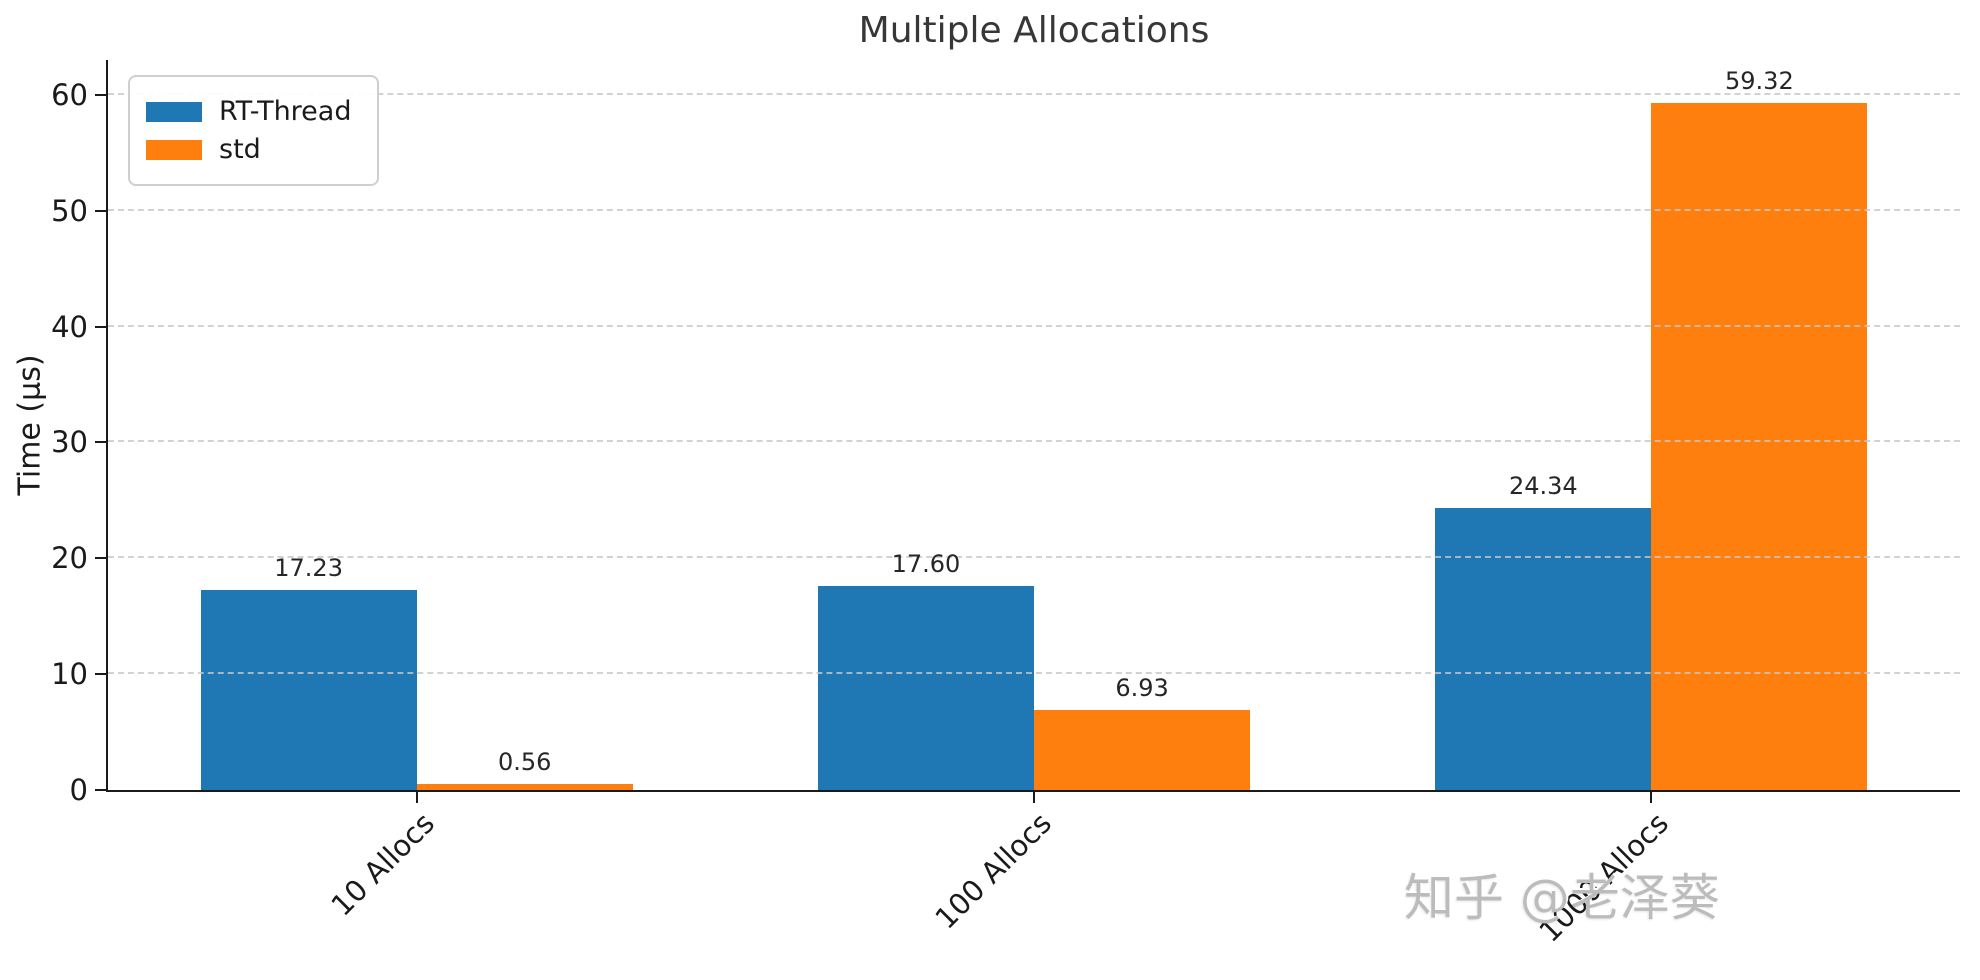 Image resolution: width=1980 pixels, height=980 pixels. I want to click on y-tick-label: 60, so click(69, 94).